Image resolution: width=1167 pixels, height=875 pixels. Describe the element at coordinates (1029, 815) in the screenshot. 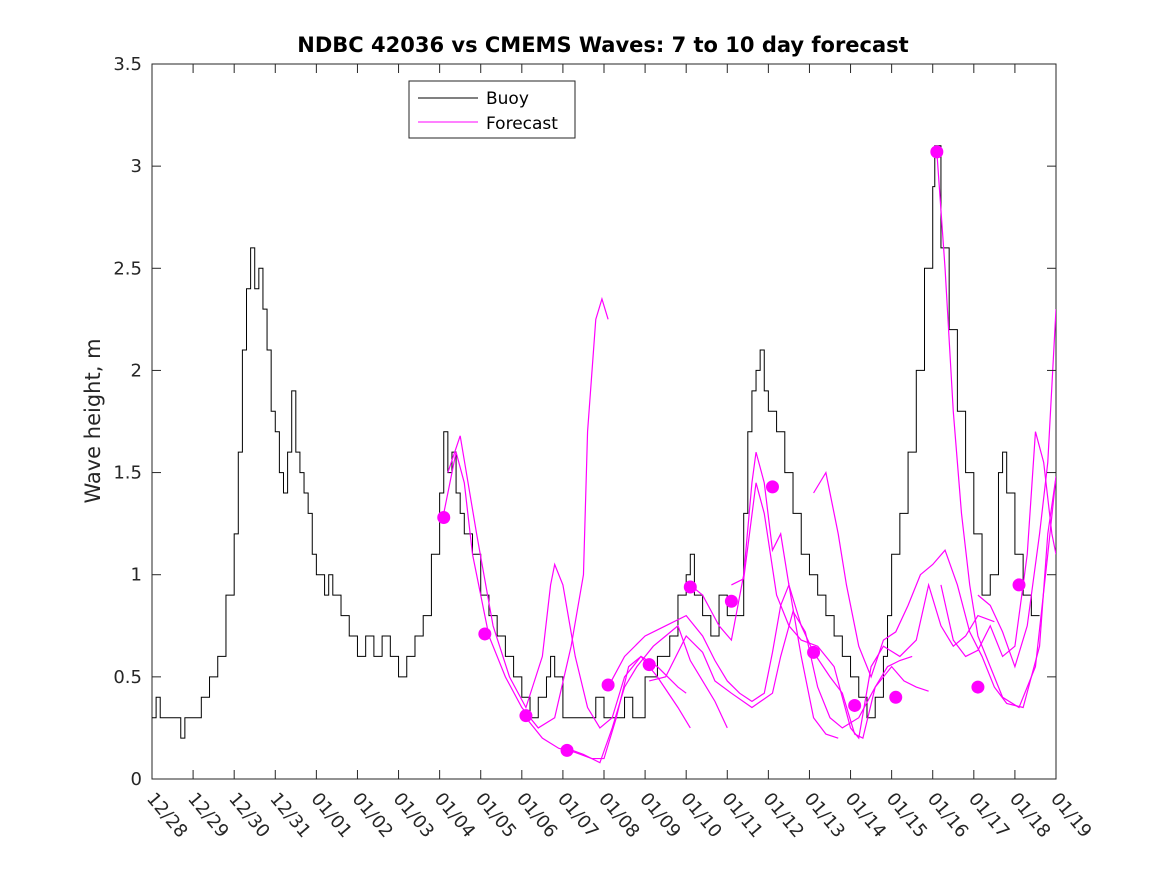

I see `x-tick-label: 01/18` at that location.